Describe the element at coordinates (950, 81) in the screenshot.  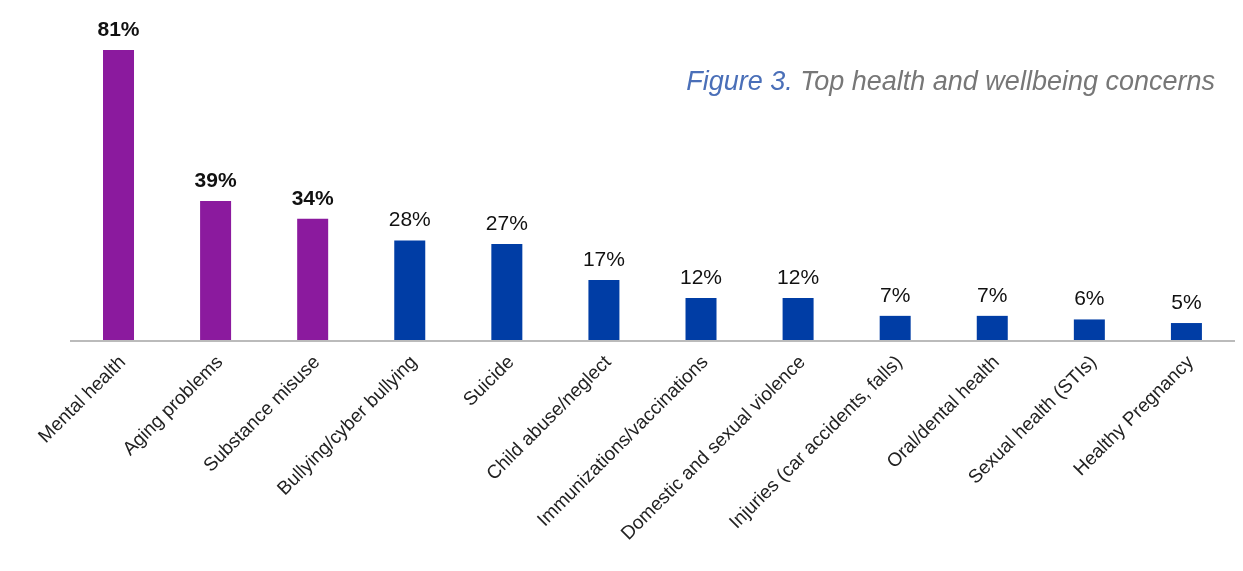
I see `text: Figure 3. Top health and wellbeing concerns` at that location.